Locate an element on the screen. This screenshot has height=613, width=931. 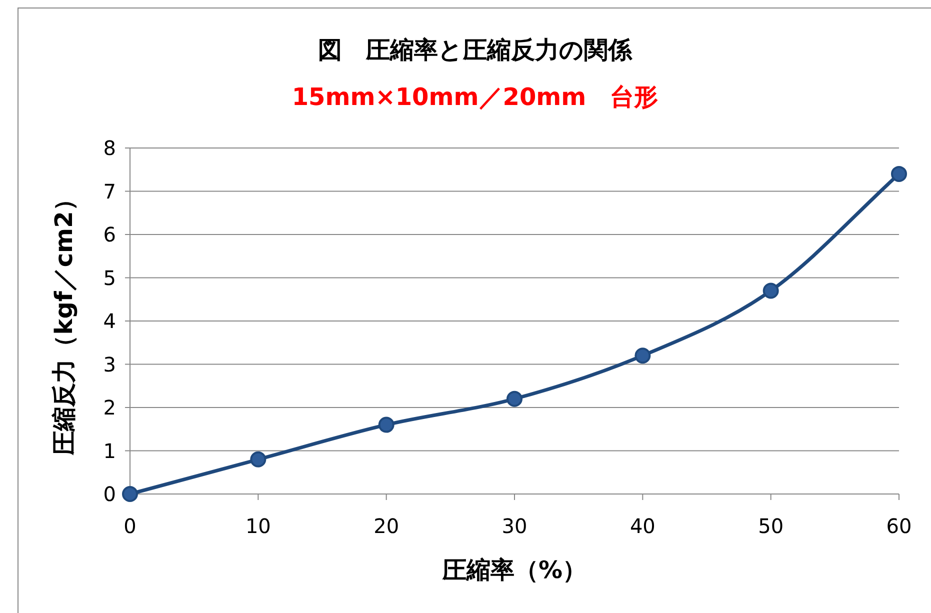
chart-subtitle: 15mm×10mm／20mm 台形 is located at coordinates (475, 97).